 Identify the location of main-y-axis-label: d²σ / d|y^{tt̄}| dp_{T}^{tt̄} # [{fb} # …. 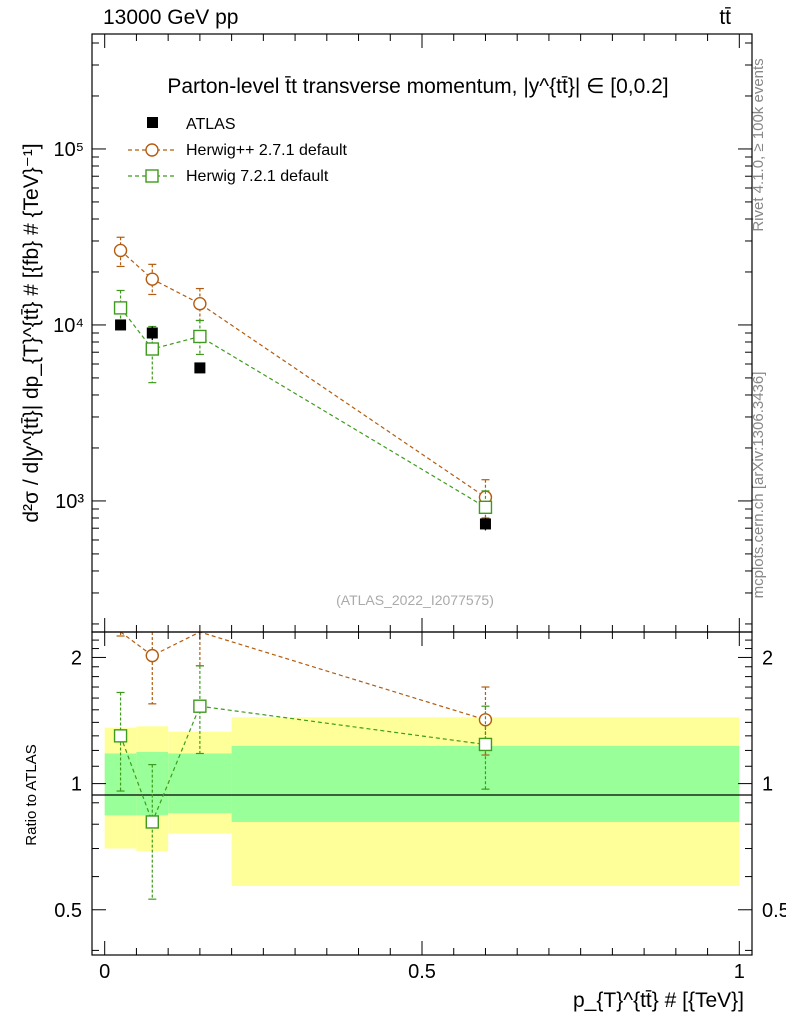
(31, 332).